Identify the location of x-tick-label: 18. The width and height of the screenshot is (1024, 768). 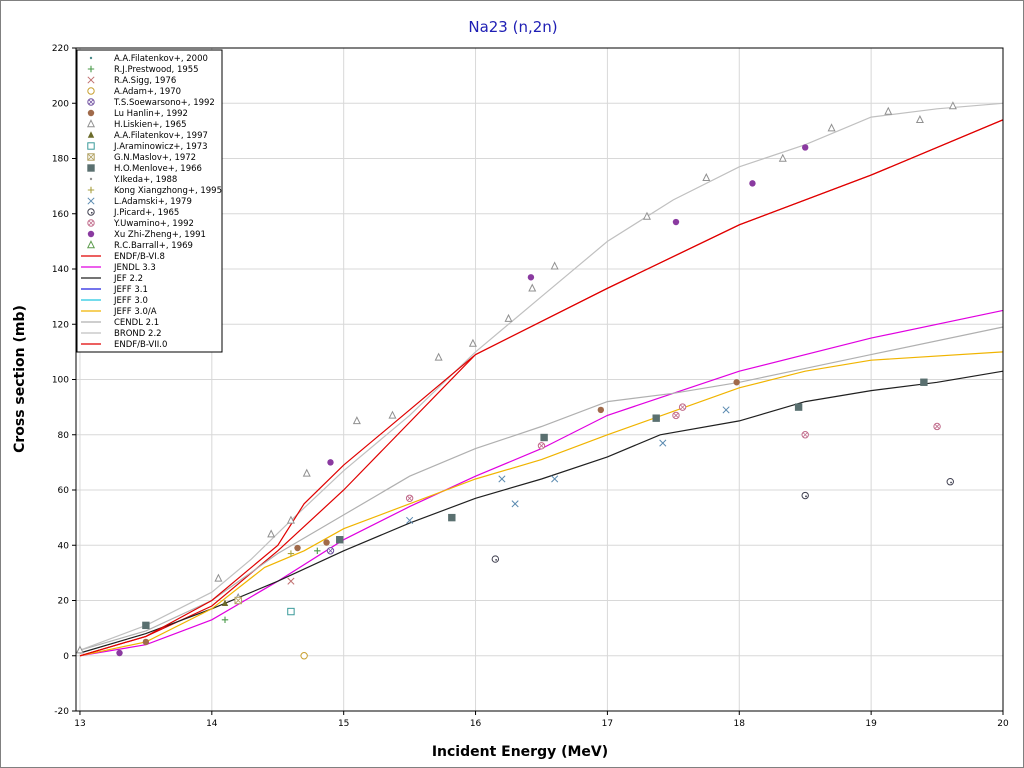
(740, 724).